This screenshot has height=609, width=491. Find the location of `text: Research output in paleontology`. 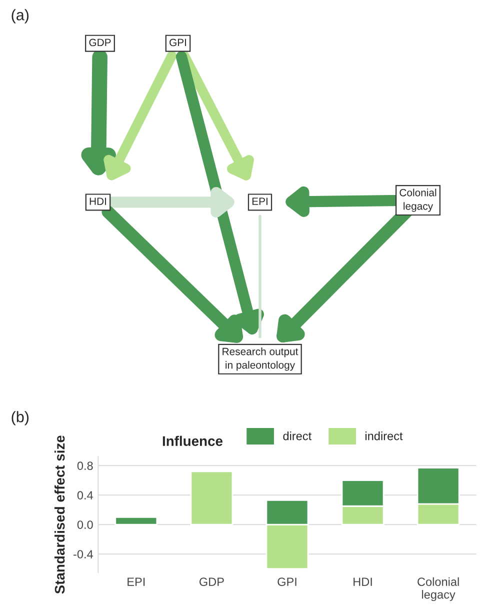

text: Research output in paleontology is located at coordinates (260, 359).